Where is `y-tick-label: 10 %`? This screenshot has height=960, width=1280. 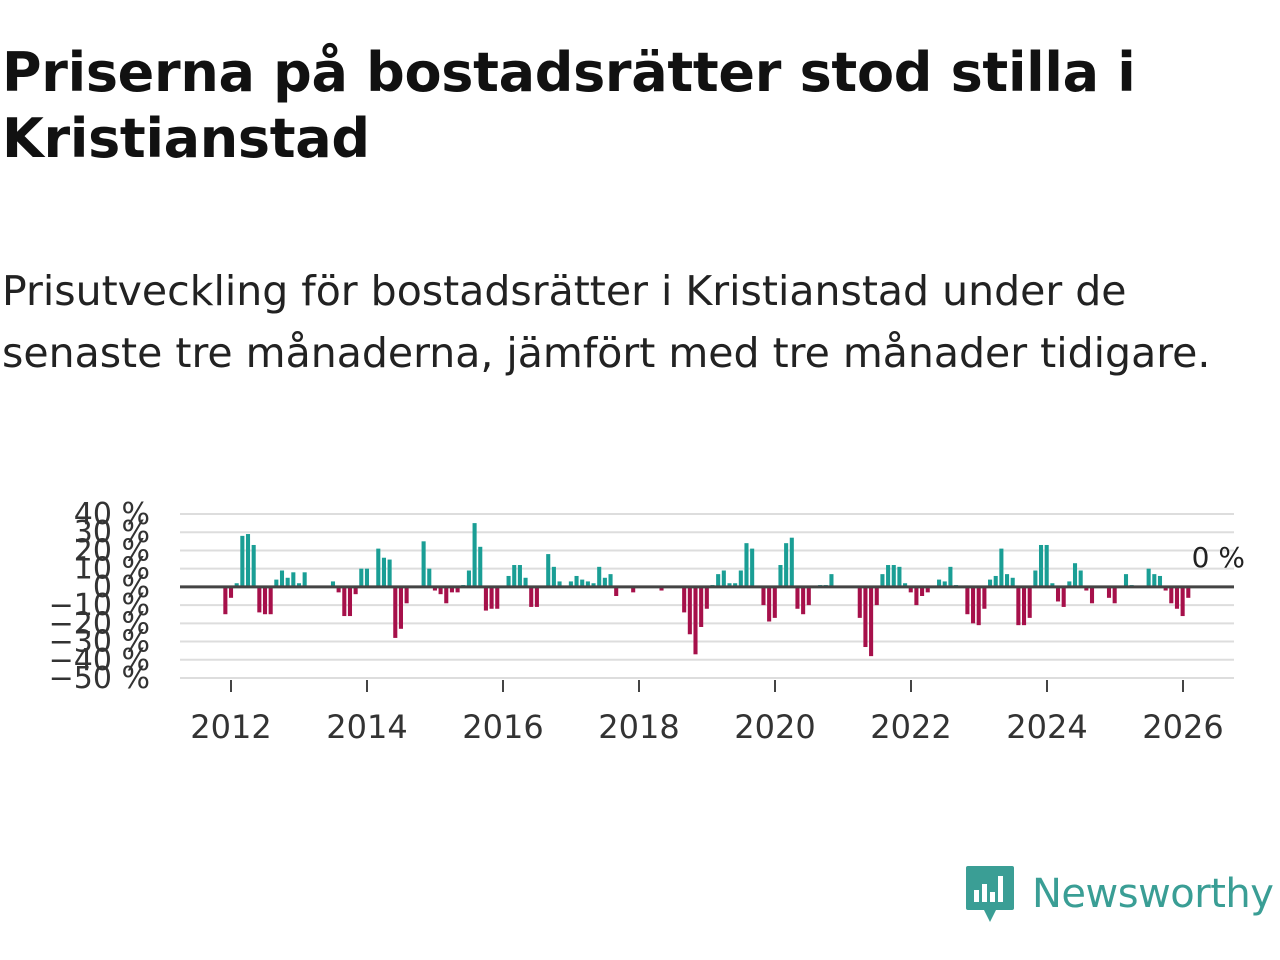
y-tick-label: 10 % is located at coordinates (112, 569).